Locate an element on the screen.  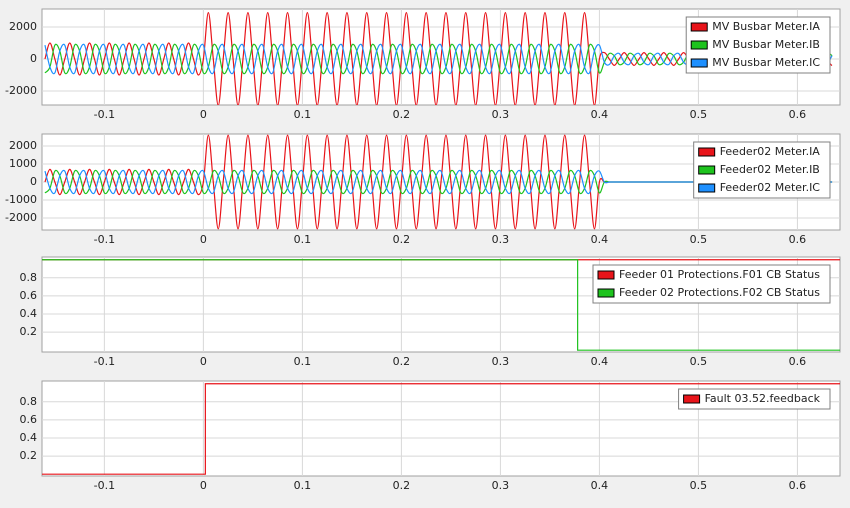
legend-label: Feeder02 Meter.IB is located at coordinates (770, 169).